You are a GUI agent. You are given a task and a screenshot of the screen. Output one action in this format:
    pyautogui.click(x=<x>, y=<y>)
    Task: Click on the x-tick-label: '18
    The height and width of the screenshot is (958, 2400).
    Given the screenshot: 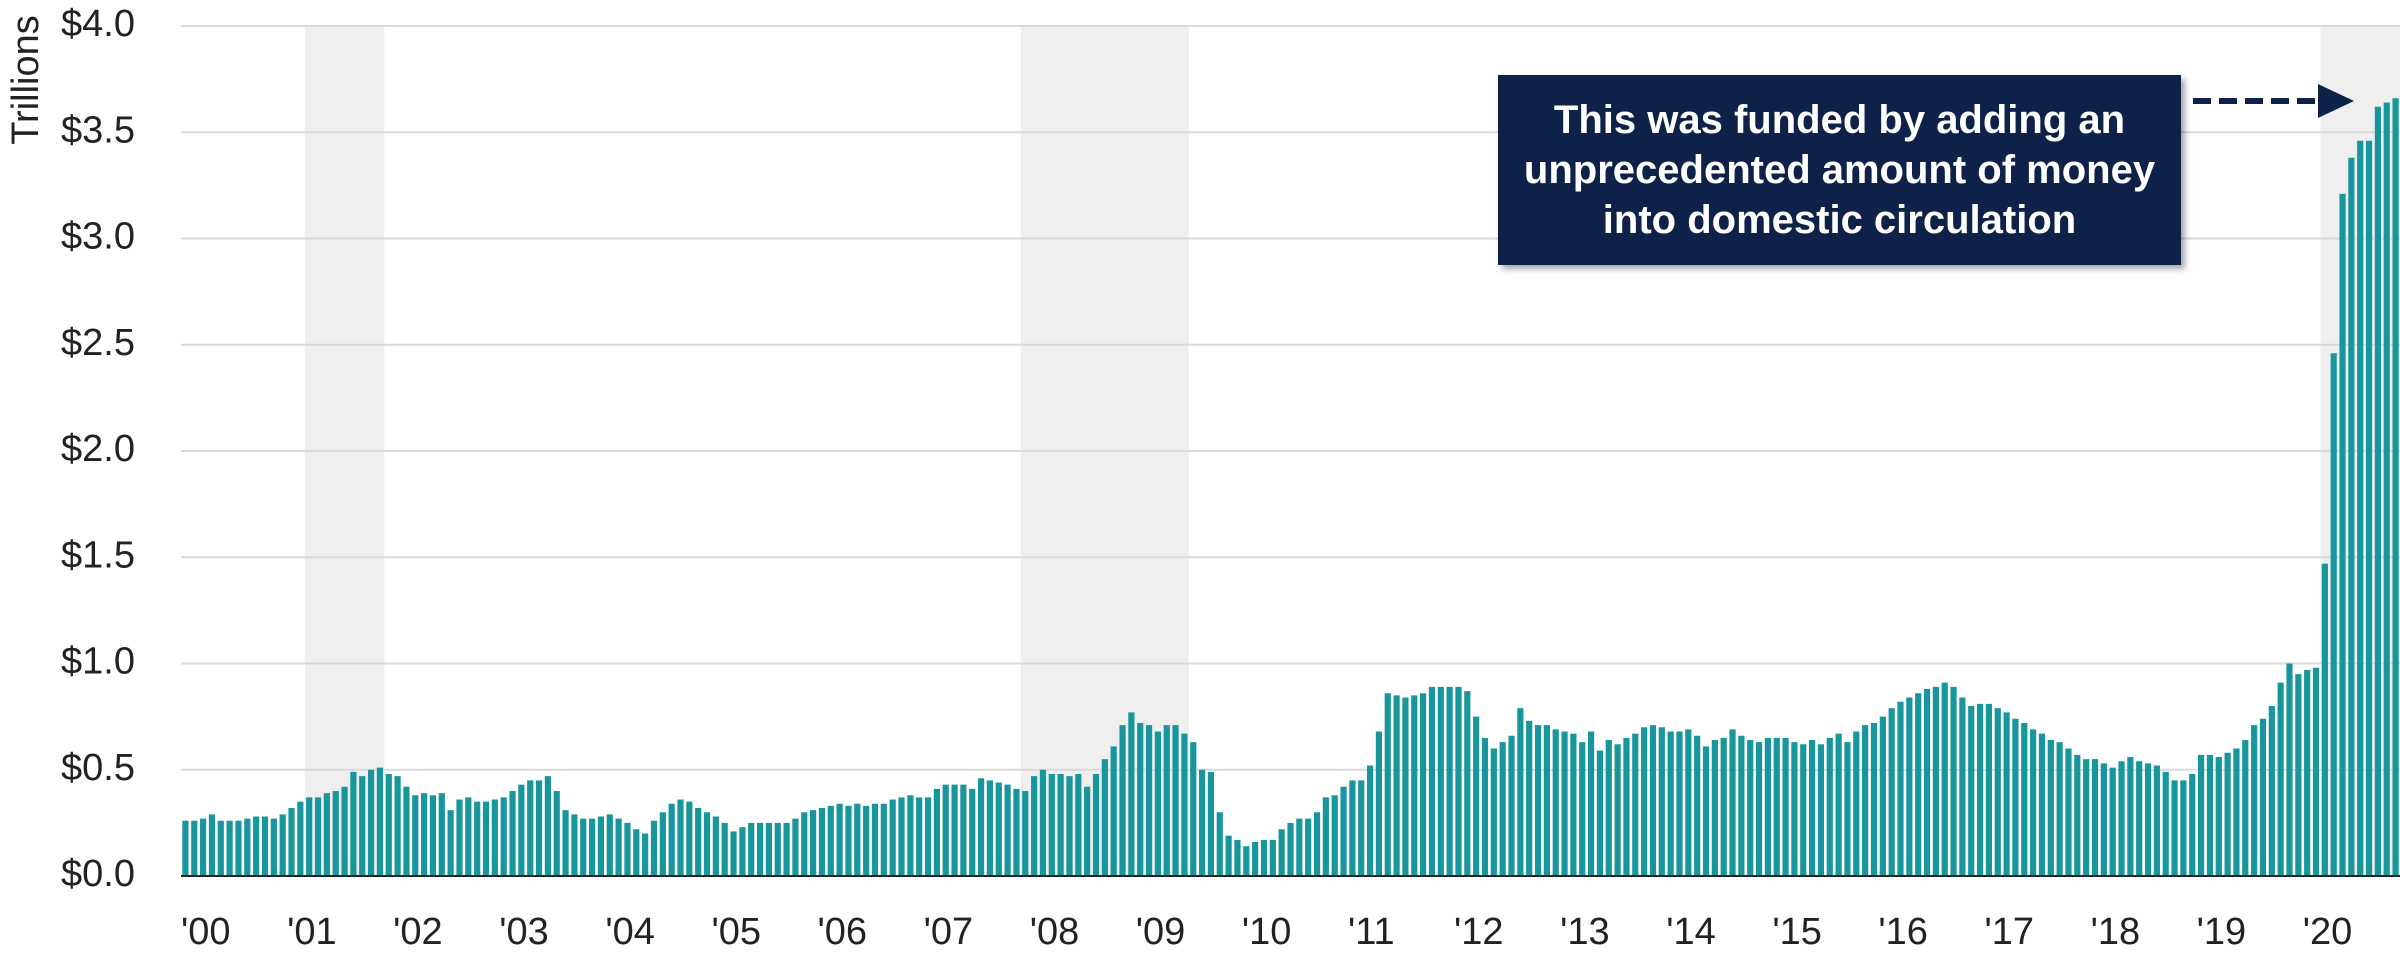 What is the action you would take?
    pyautogui.click(x=2116, y=932)
    